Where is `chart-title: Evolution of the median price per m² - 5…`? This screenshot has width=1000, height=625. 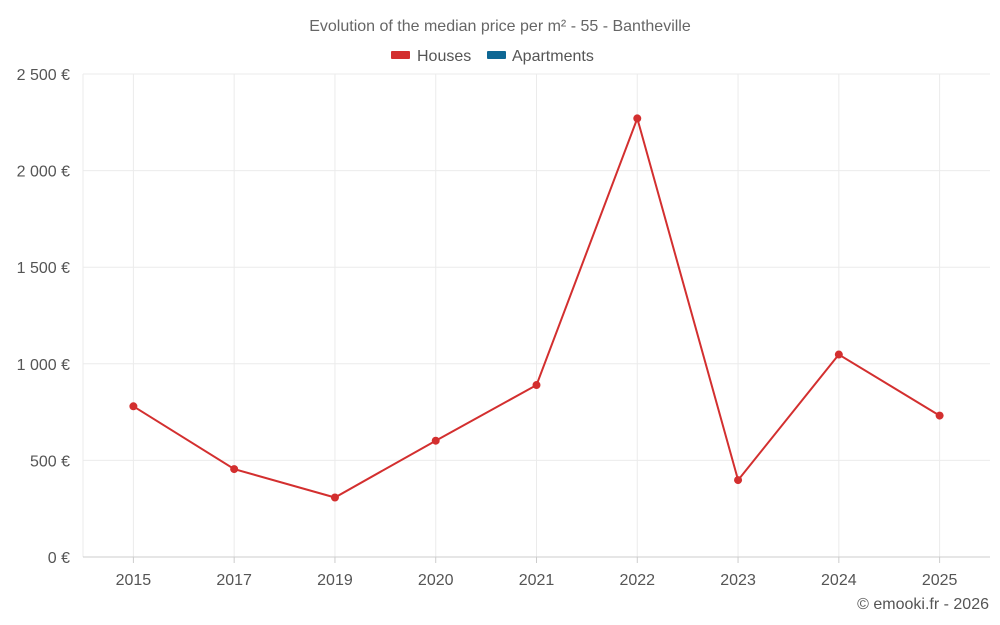
chart-title: Evolution of the median price per m² - 5… is located at coordinates (500, 26).